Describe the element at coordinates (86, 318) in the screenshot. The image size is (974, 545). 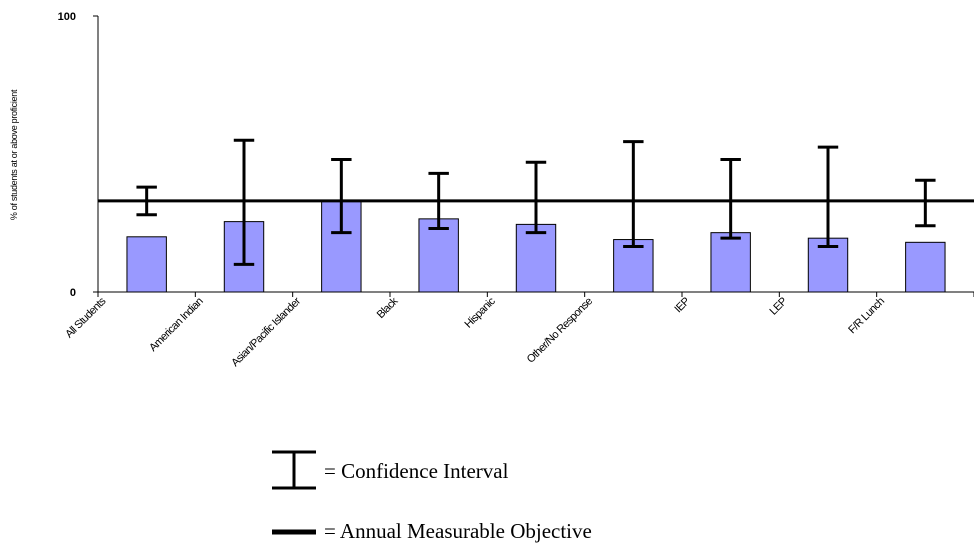
I see `x-category-label: All Students` at that location.